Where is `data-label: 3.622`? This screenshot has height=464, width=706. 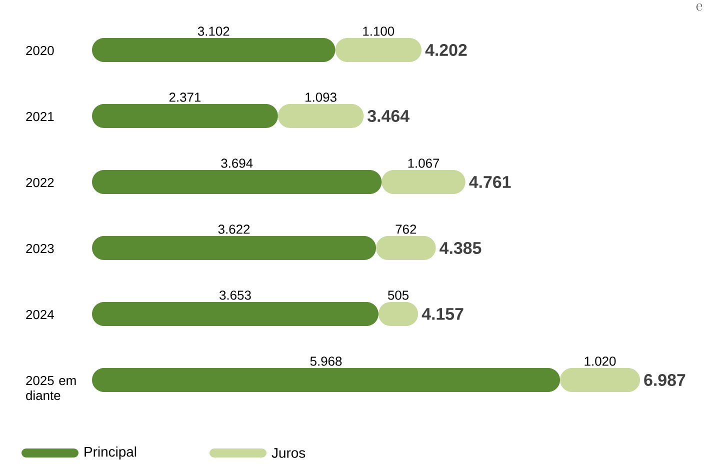 data-label: 3.622 is located at coordinates (234, 229).